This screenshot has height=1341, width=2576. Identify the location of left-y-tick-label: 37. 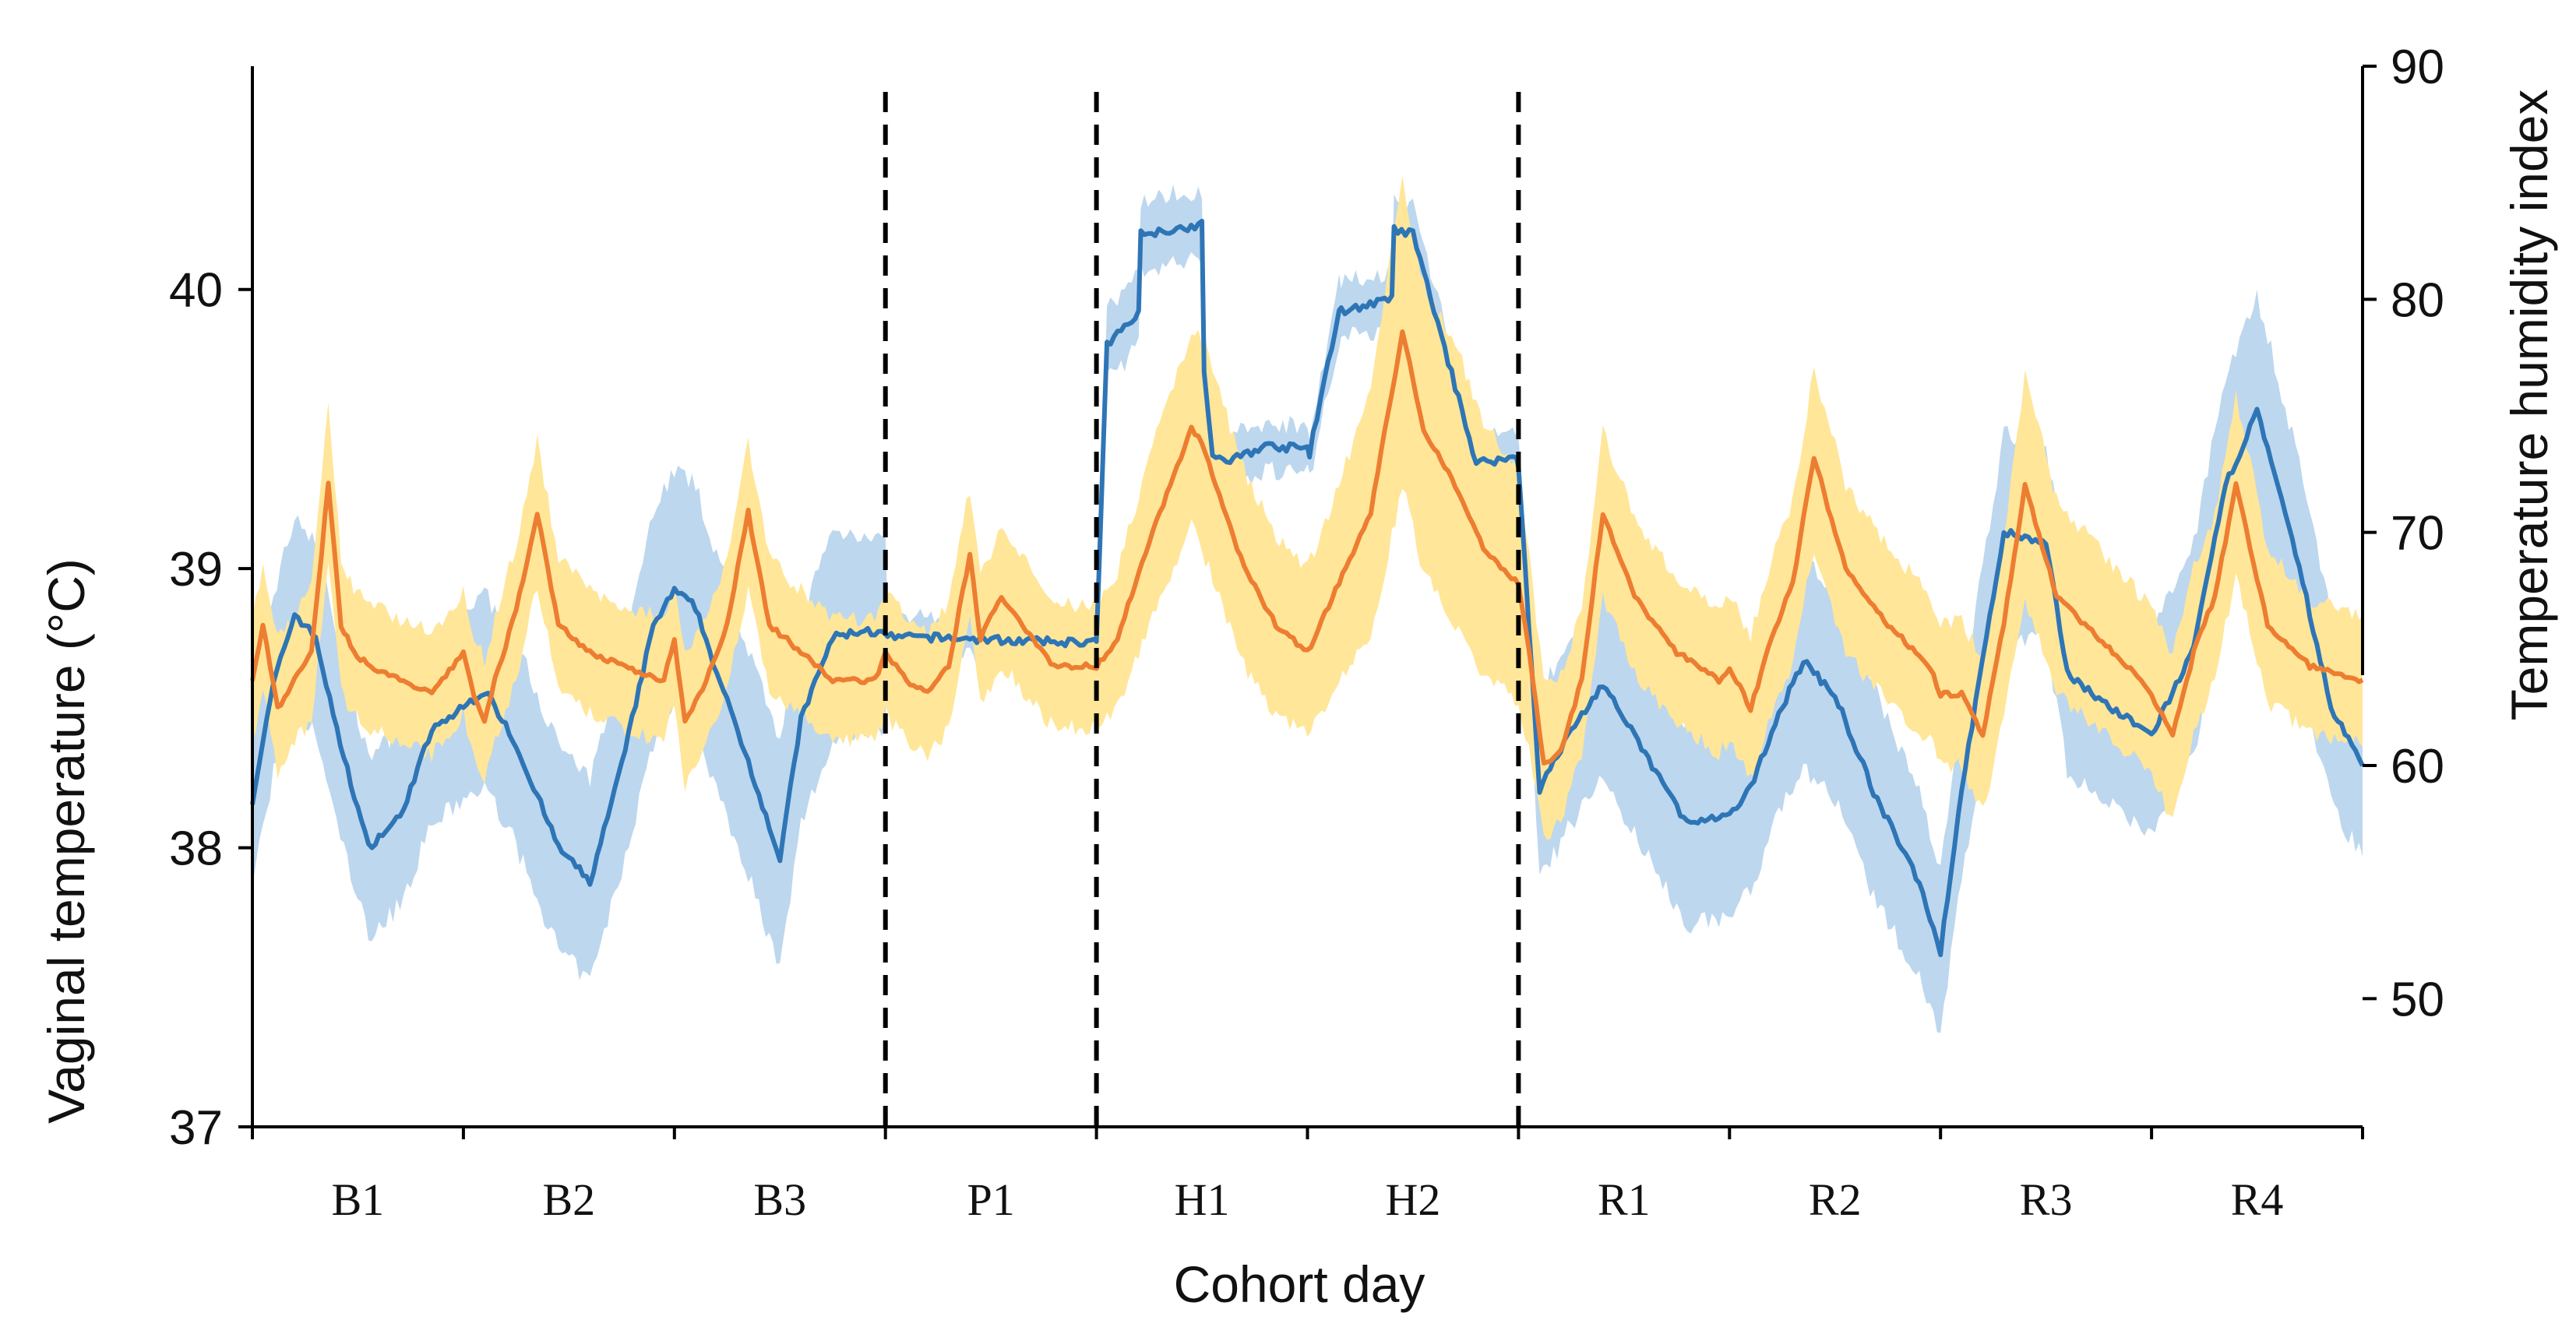
(196, 1128).